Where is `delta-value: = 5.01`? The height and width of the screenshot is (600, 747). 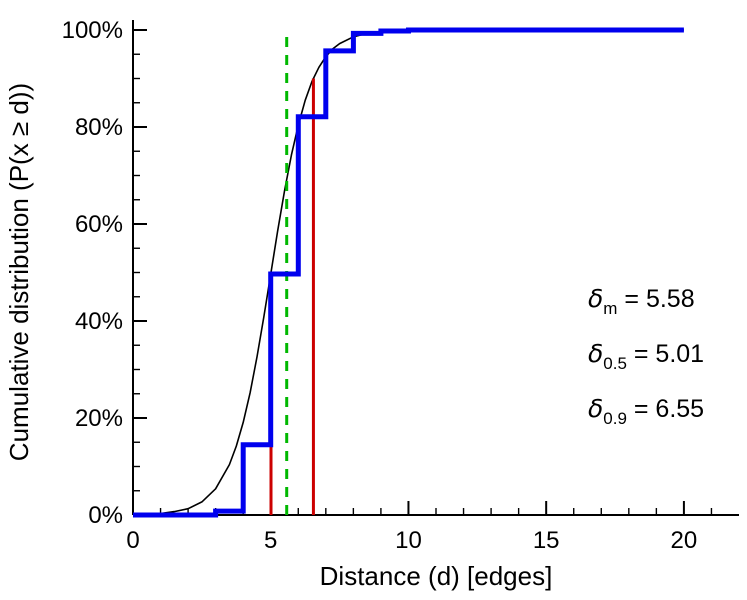
delta-value: = 5.01 is located at coordinates (665, 354).